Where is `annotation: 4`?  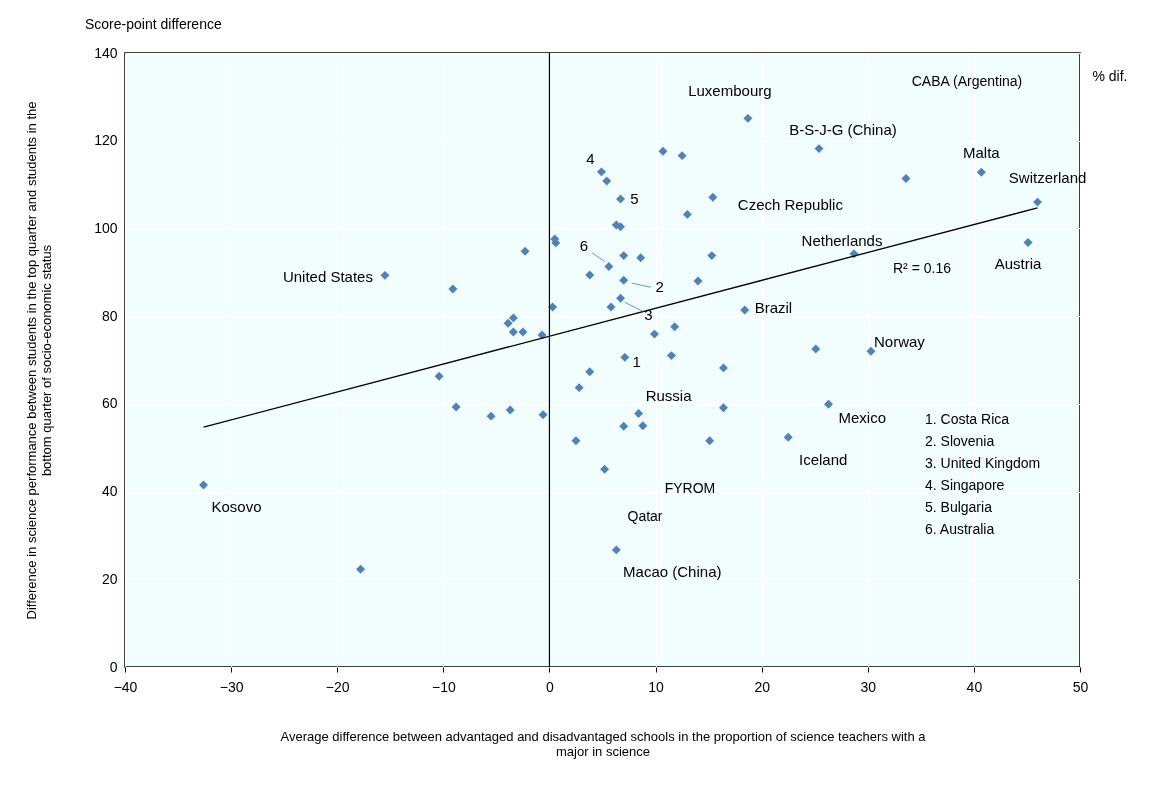 annotation: 4 is located at coordinates (590, 158).